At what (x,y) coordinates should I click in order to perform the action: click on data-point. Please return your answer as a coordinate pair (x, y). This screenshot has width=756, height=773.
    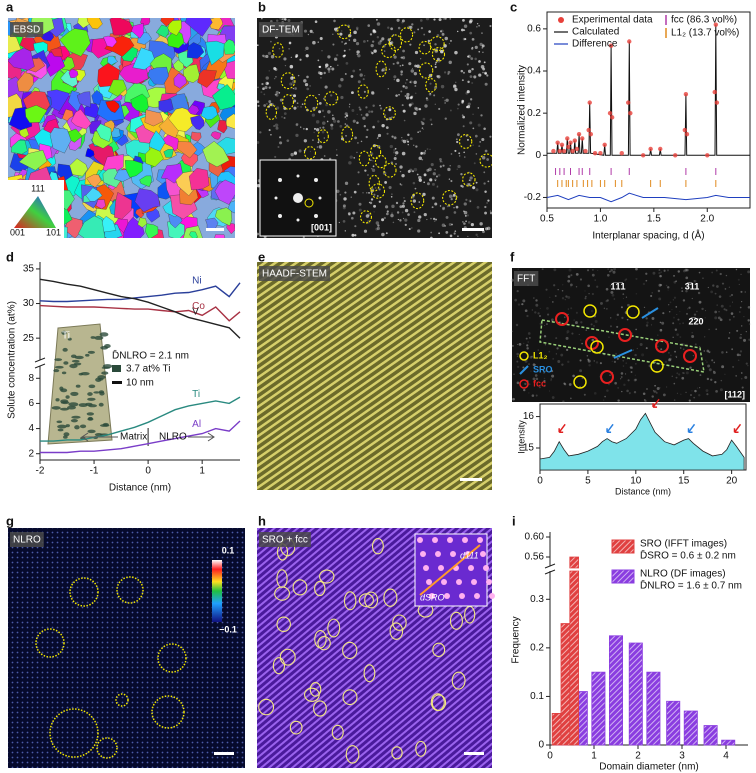
    Looking at the image, I should click on (628, 102).